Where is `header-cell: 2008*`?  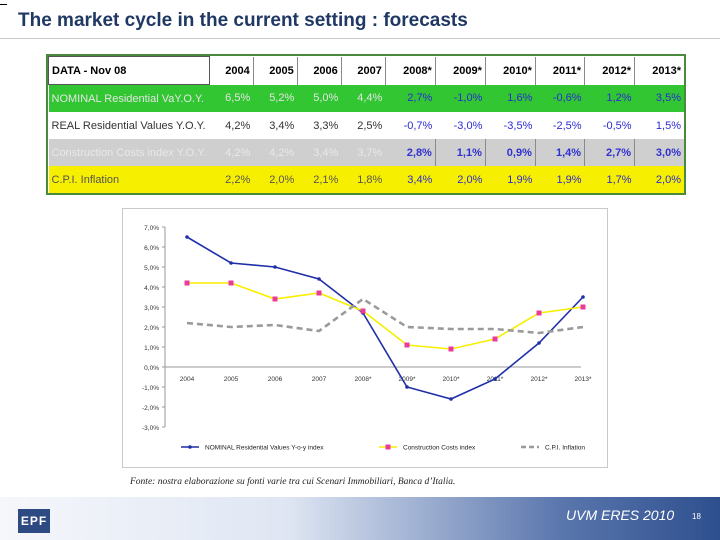 header-cell: 2008* is located at coordinates (410, 70).